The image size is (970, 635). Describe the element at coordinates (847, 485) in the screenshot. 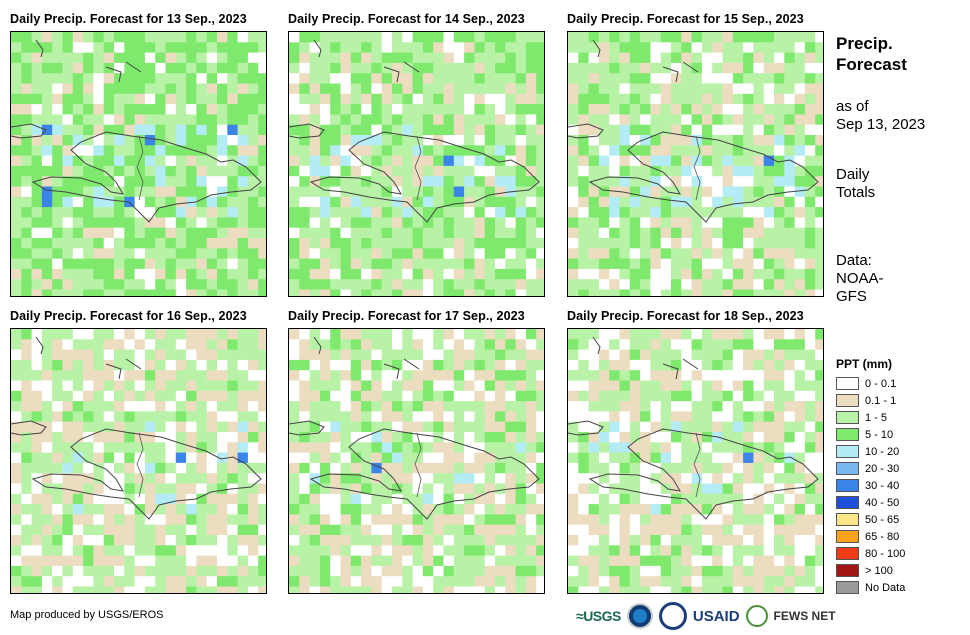

I see `legend-swatch` at that location.